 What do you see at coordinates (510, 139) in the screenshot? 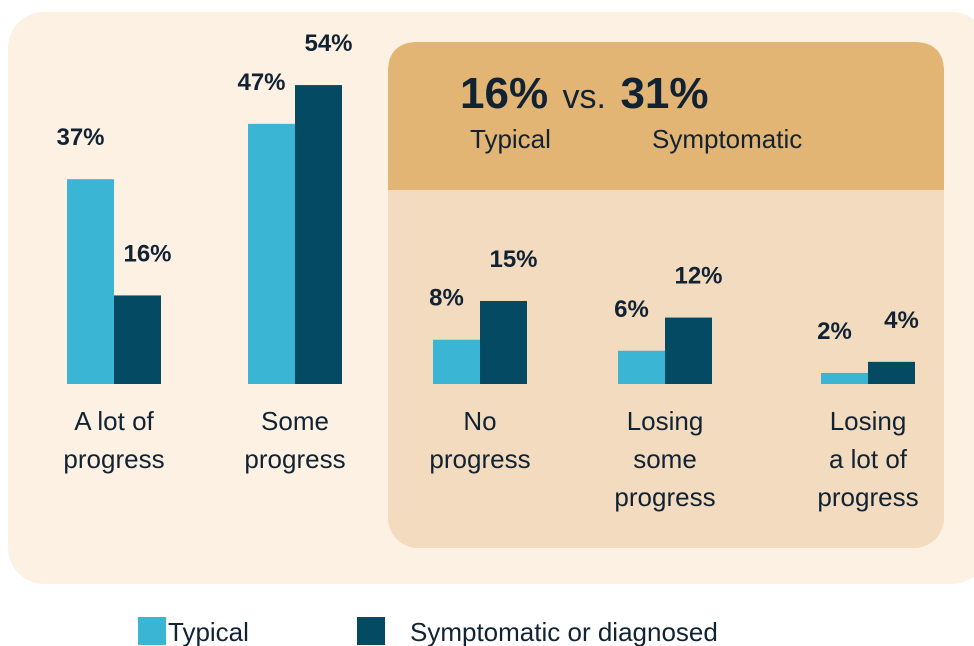
I see `callout-caption: Typical` at bounding box center [510, 139].